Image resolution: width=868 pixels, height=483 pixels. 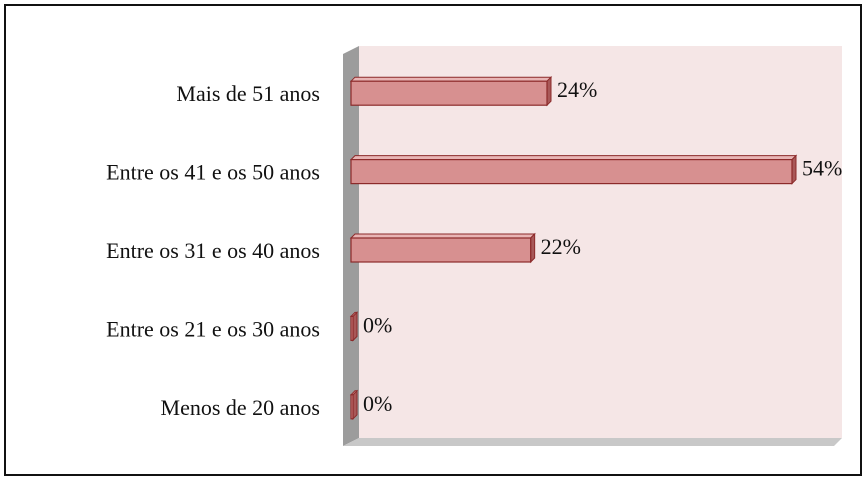 What do you see at coordinates (592, 442) in the screenshot?
I see `floor` at bounding box center [592, 442].